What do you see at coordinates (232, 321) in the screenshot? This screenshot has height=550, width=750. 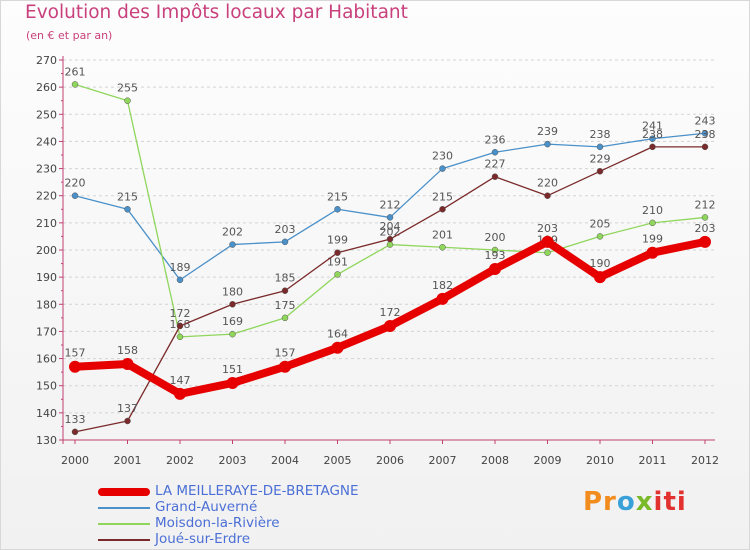 I see `data-label: 169` at bounding box center [232, 321].